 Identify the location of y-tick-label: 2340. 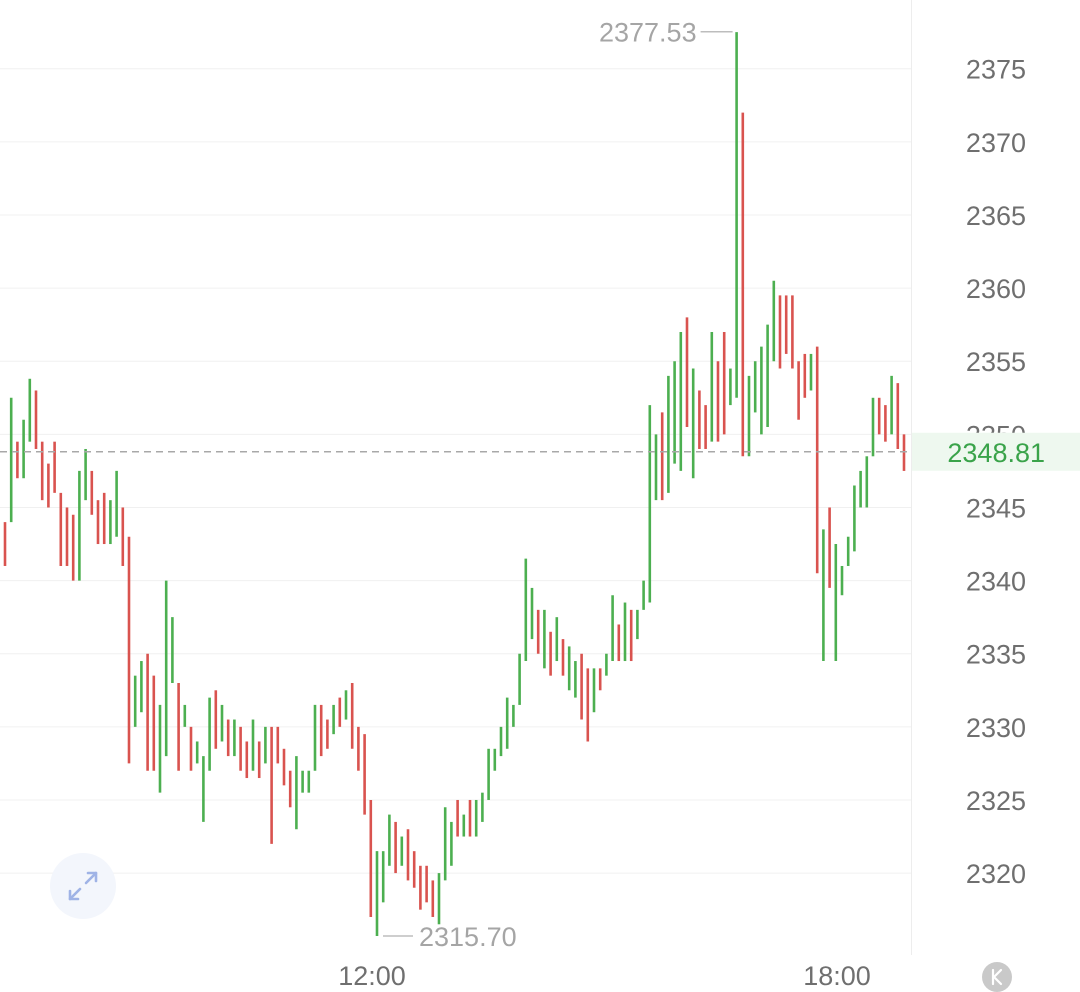
(996, 582).